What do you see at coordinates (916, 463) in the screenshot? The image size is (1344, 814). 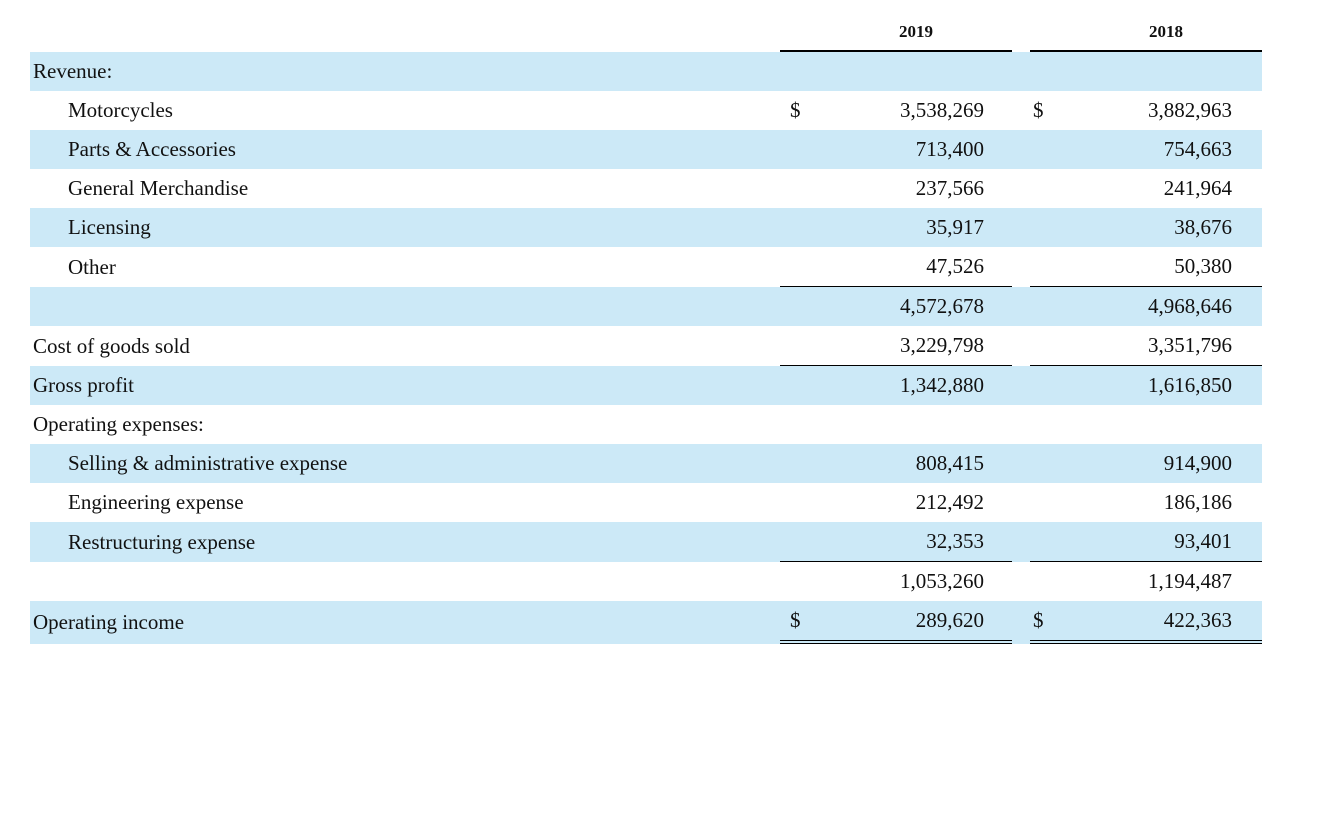 I see `value: 808,415` at bounding box center [916, 463].